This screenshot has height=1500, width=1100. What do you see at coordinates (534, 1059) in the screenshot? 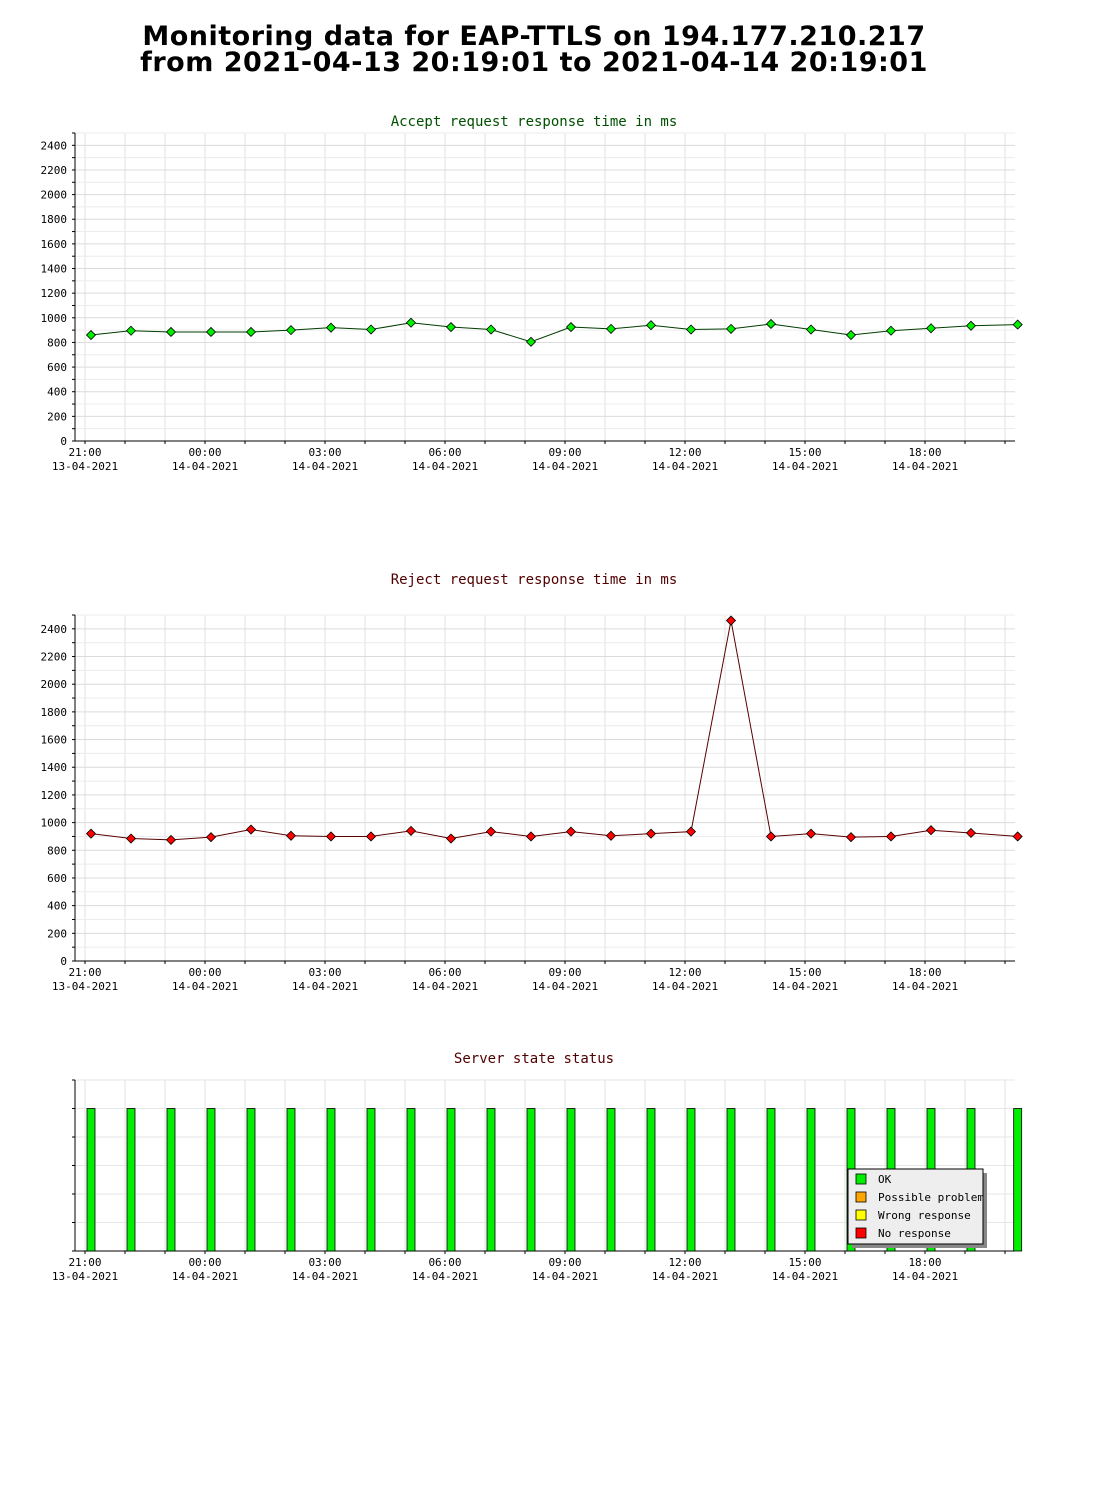
I see `chart-title: Server state status` at bounding box center [534, 1059].